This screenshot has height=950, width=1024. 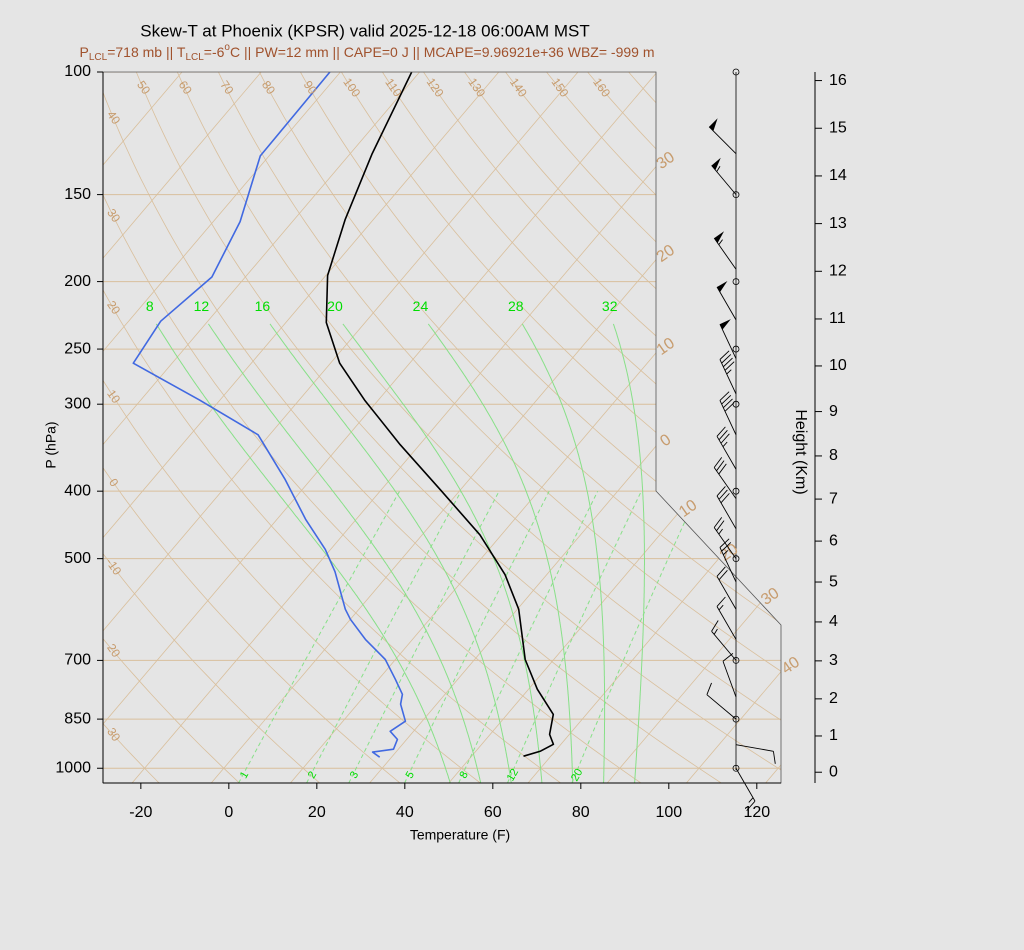 What do you see at coordinates (833, 621) in the screenshot?
I see `y2-tick-label: 4` at bounding box center [833, 621].